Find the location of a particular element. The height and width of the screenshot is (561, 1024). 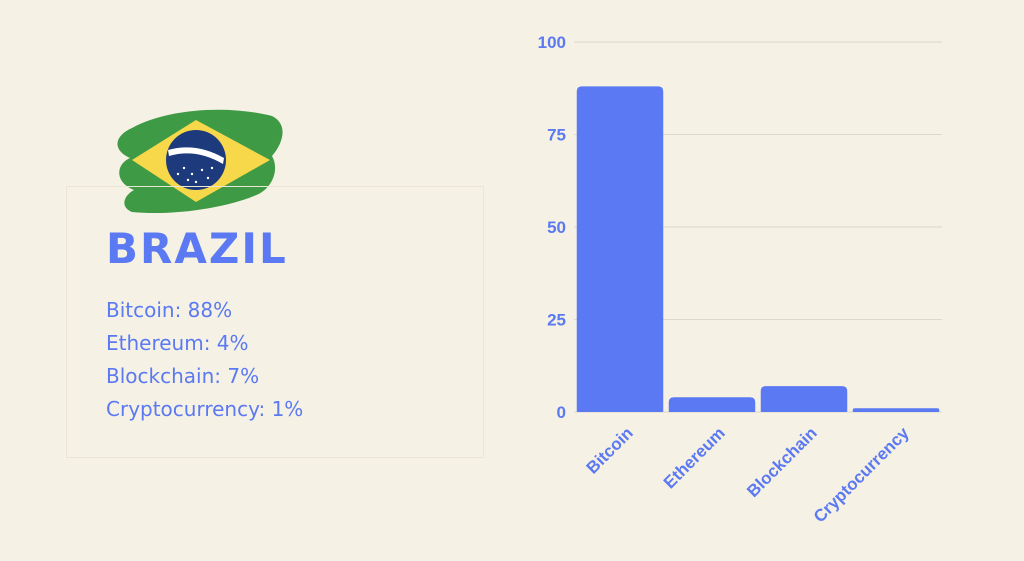

flag-stars is located at coordinates (195, 175).